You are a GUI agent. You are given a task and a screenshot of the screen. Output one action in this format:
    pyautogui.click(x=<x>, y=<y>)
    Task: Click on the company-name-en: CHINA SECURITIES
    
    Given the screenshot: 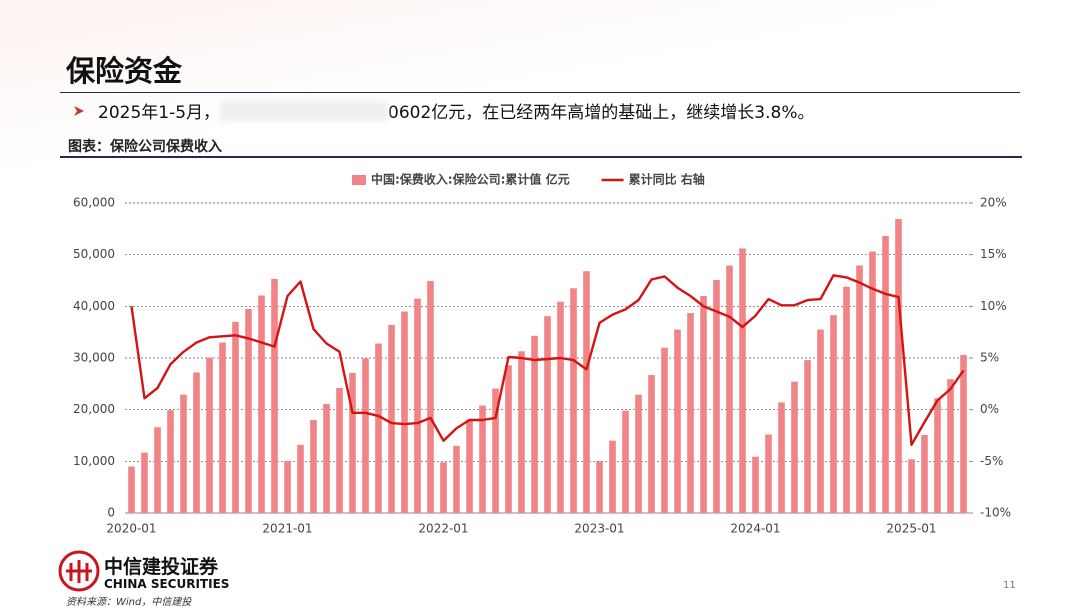 What is the action you would take?
    pyautogui.click(x=167, y=584)
    